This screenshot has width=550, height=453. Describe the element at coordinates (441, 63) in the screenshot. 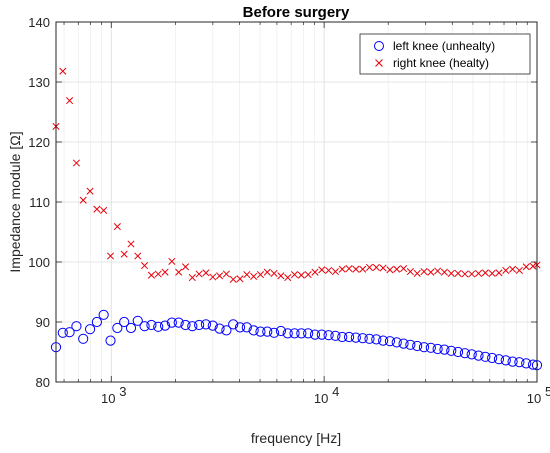

I see `legend-label-right-knee: right knee (healty)` at that location.